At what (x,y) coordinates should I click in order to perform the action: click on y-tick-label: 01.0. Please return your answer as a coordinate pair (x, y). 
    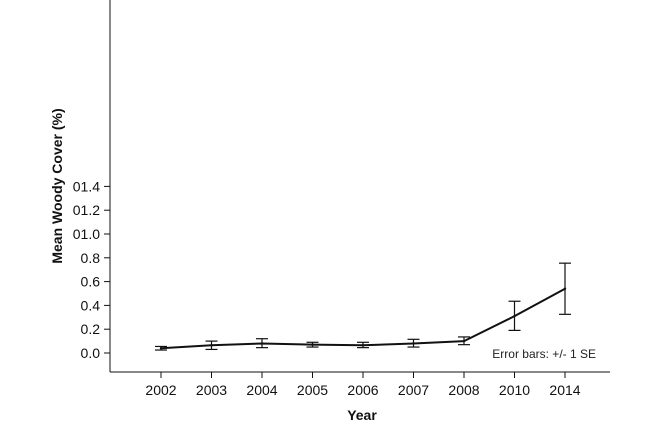
    Looking at the image, I should click on (86, 234).